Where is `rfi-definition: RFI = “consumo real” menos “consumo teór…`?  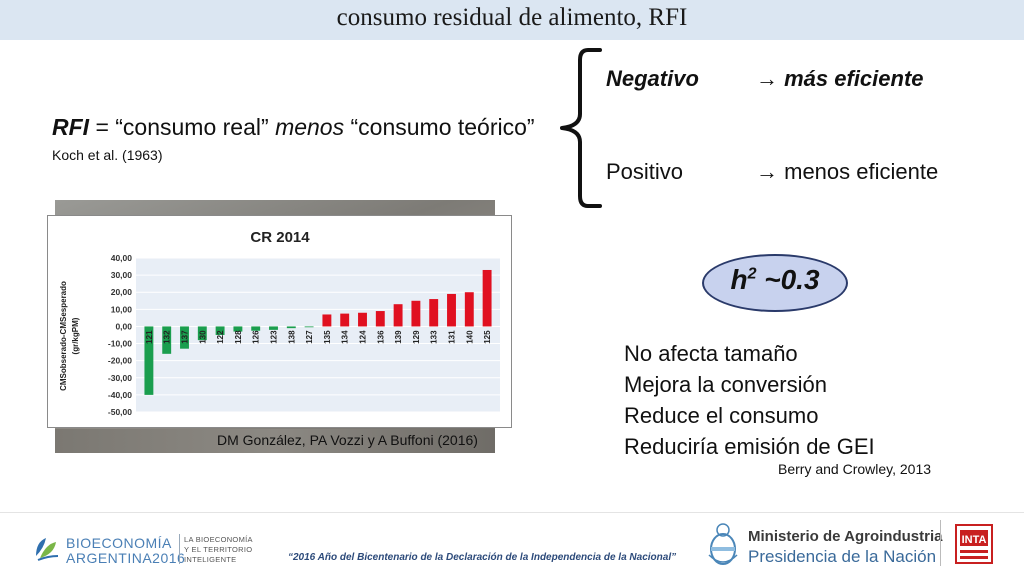
rfi-definition: RFI = “consumo real” menos “consumo teór… is located at coordinates (293, 127).